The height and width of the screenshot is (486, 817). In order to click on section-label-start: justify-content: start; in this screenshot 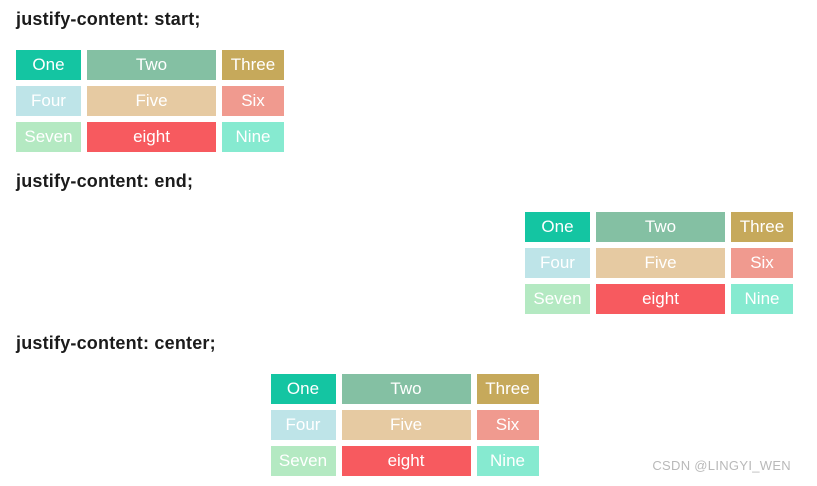, I will do `click(108, 19)`.